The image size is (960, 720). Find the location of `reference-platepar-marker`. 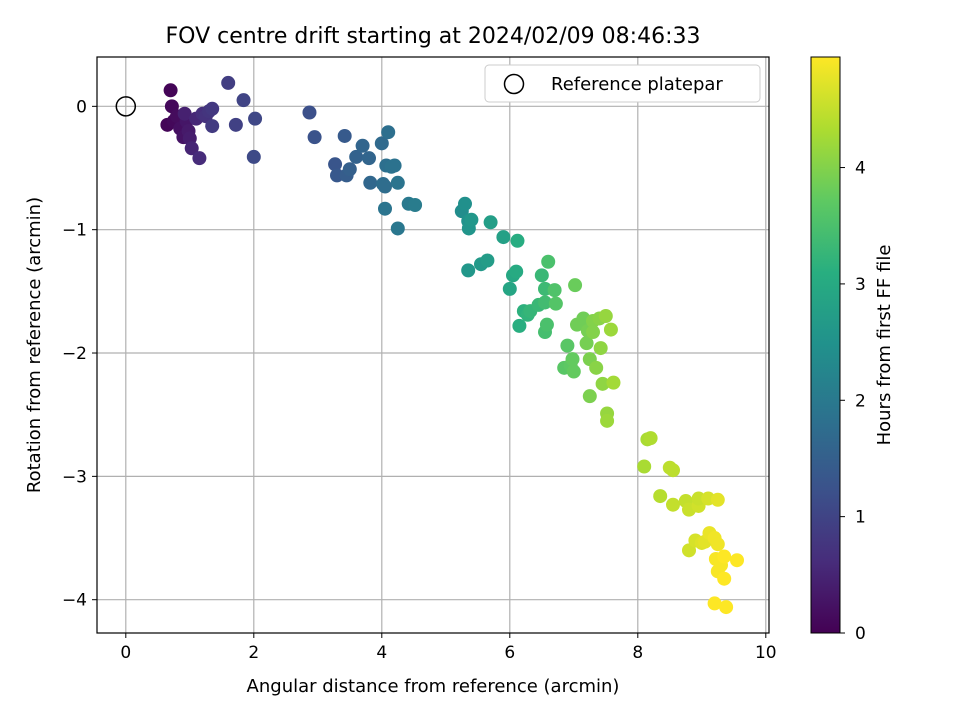

reference-platepar-marker is located at coordinates (126, 106).